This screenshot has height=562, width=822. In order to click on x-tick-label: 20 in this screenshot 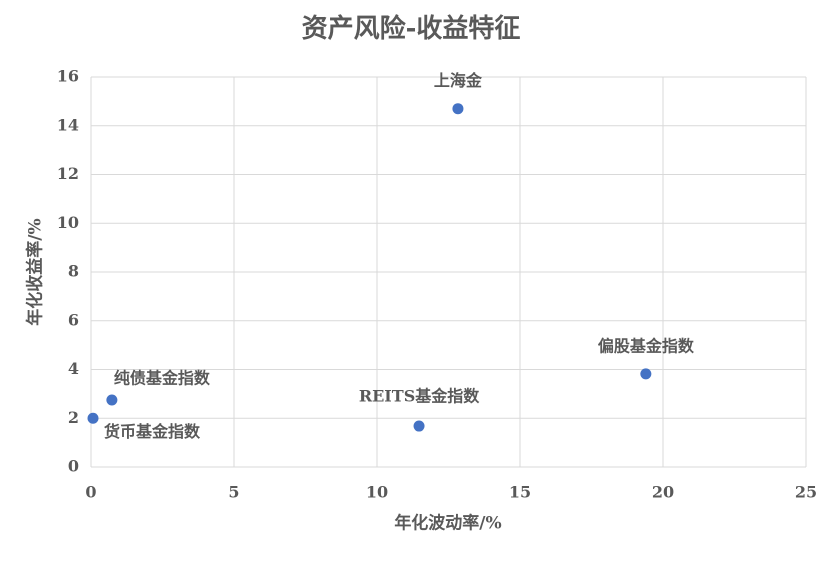, I will do `click(663, 492)`.